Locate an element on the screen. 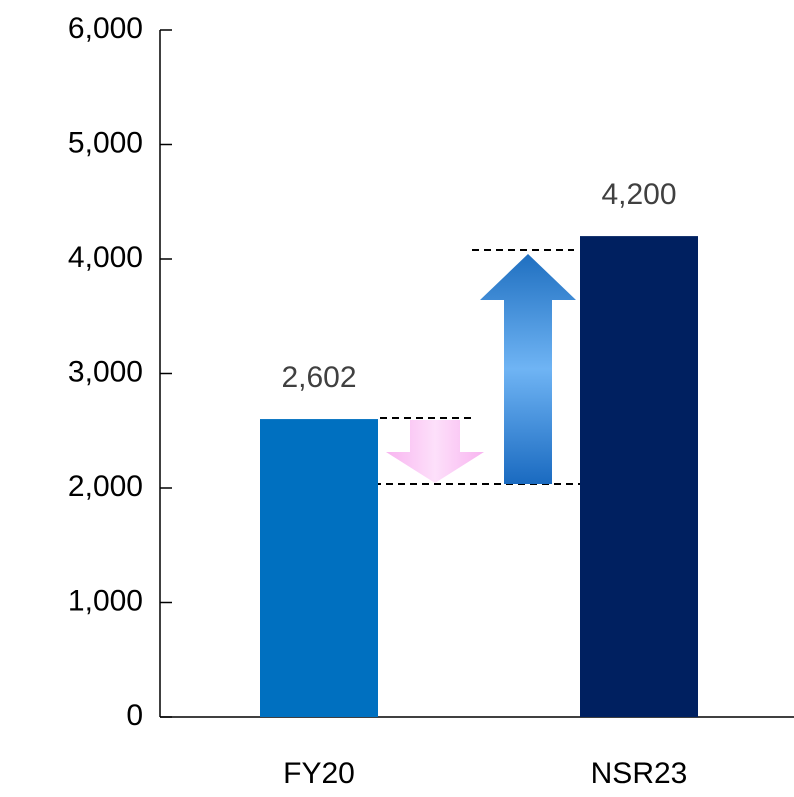 The width and height of the screenshot is (794, 797). y-tick-label: 6,000 is located at coordinates (105, 28).